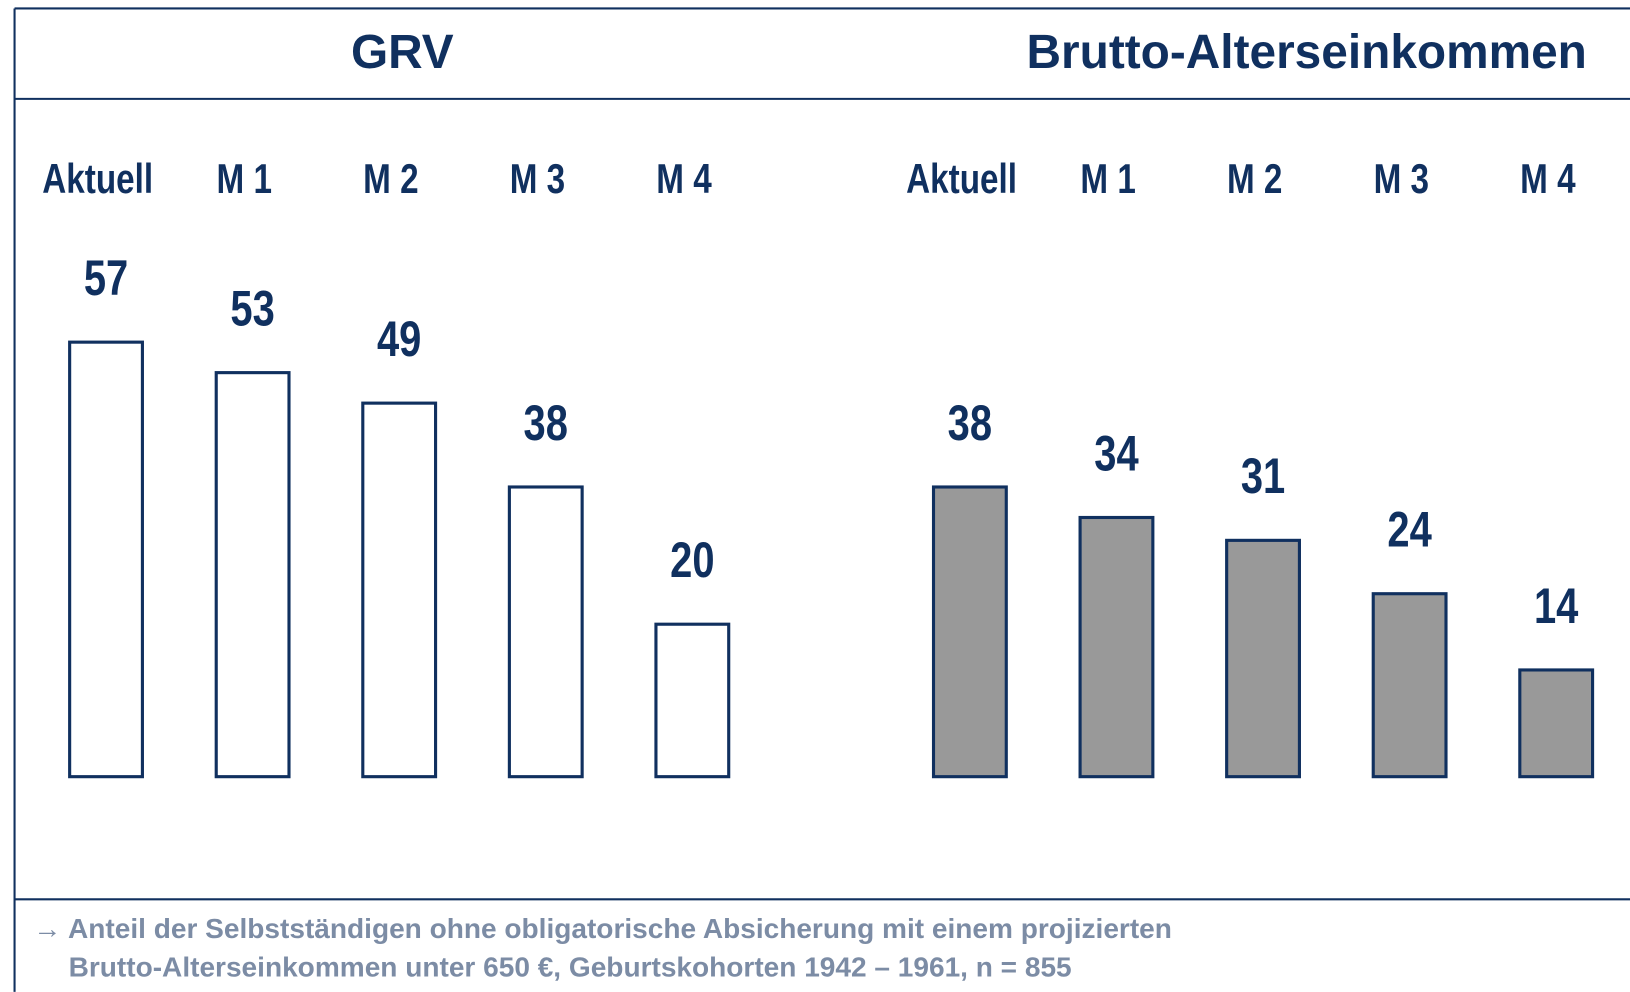 The width and height of the screenshot is (1630, 992). What do you see at coordinates (1263, 476) in the screenshot?
I see `value-label: 31` at bounding box center [1263, 476].